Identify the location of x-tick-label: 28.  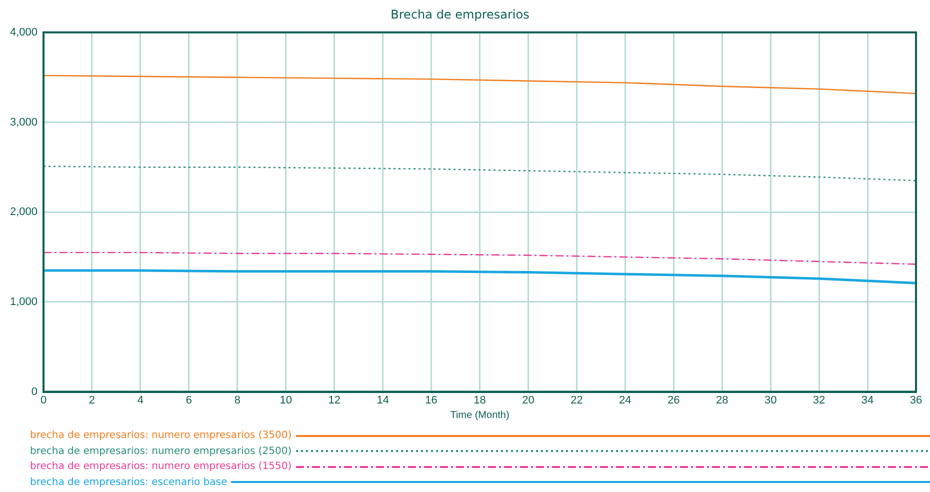
(722, 400).